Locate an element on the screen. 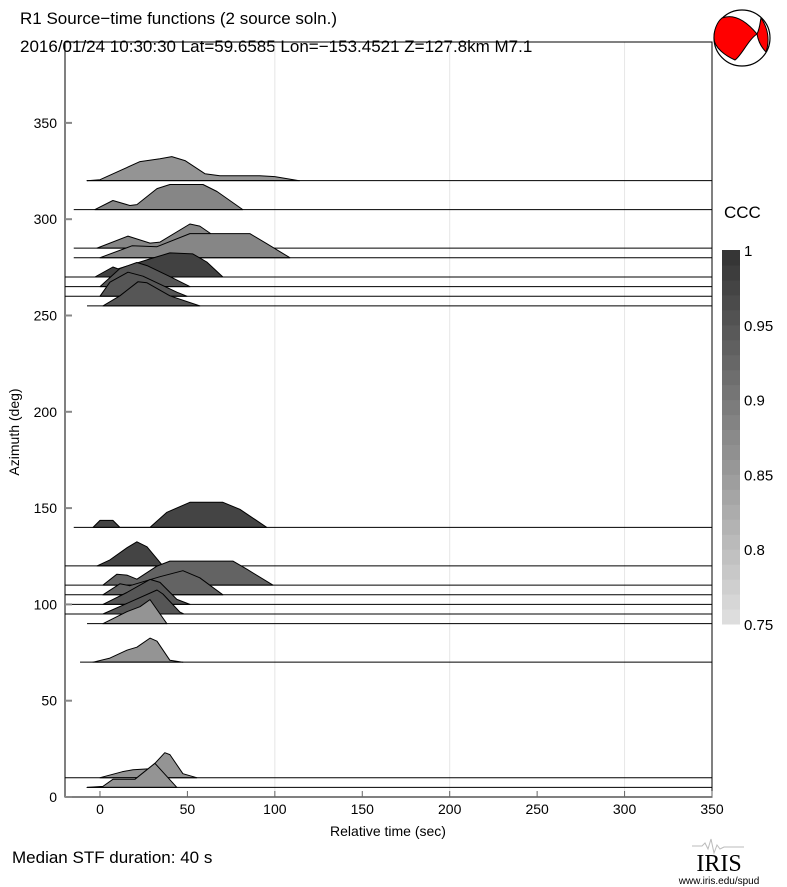 This screenshot has width=787, height=887. x-tick-label: 0 is located at coordinates (100, 809).